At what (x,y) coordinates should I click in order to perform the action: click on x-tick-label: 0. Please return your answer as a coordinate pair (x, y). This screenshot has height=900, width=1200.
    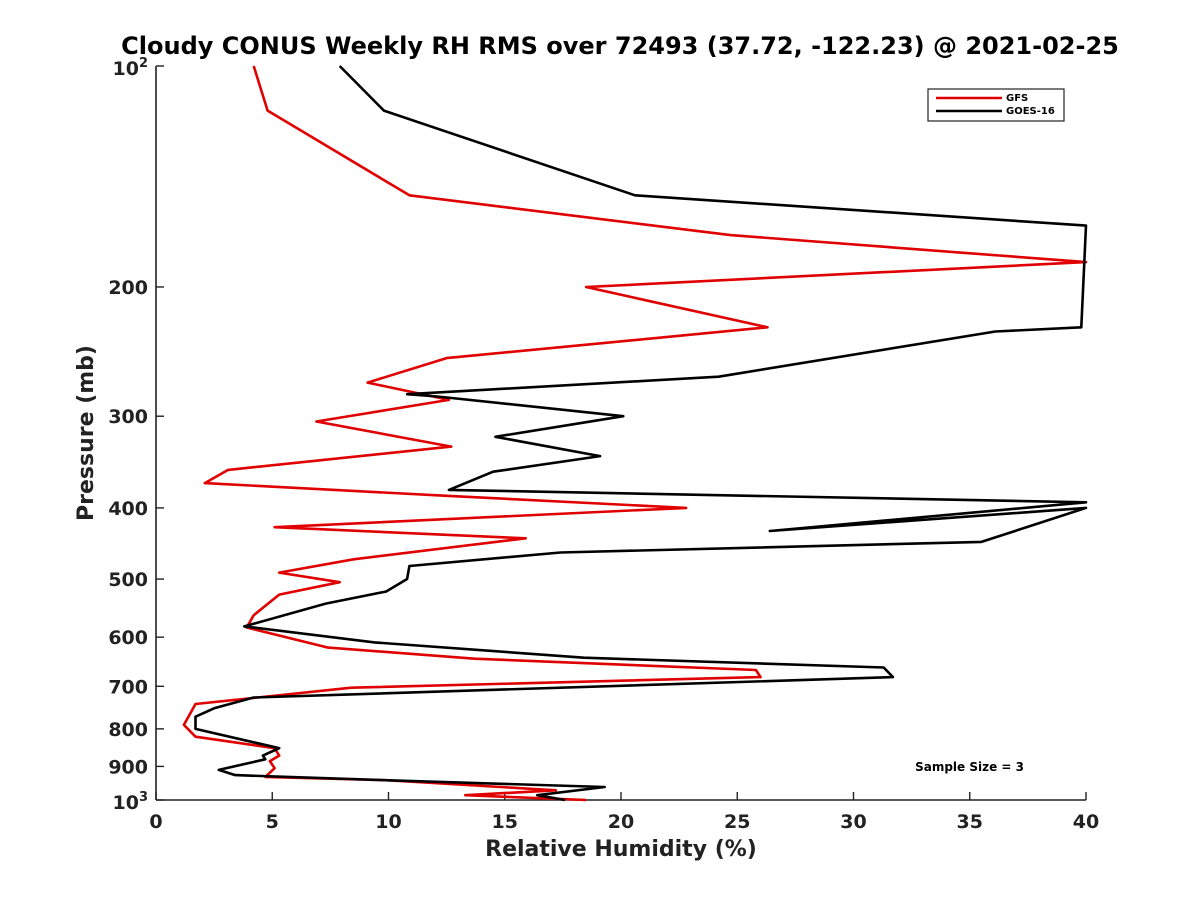
    Looking at the image, I should click on (155, 822).